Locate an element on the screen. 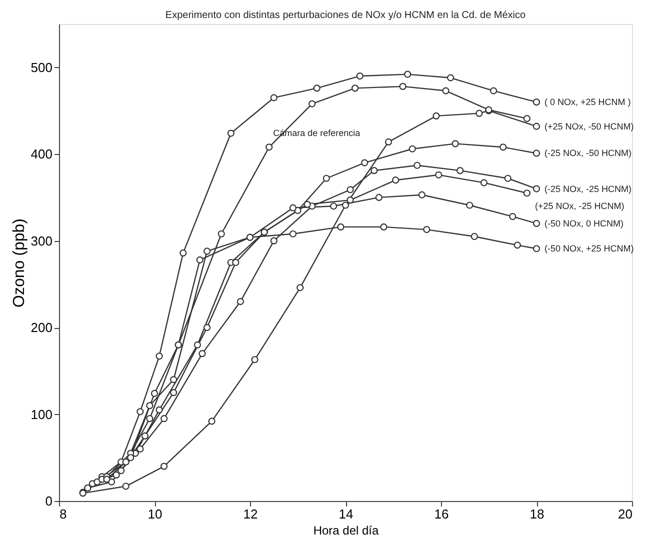 The height and width of the screenshot is (546, 653). y-tick-label: 100 is located at coordinates (41, 414).